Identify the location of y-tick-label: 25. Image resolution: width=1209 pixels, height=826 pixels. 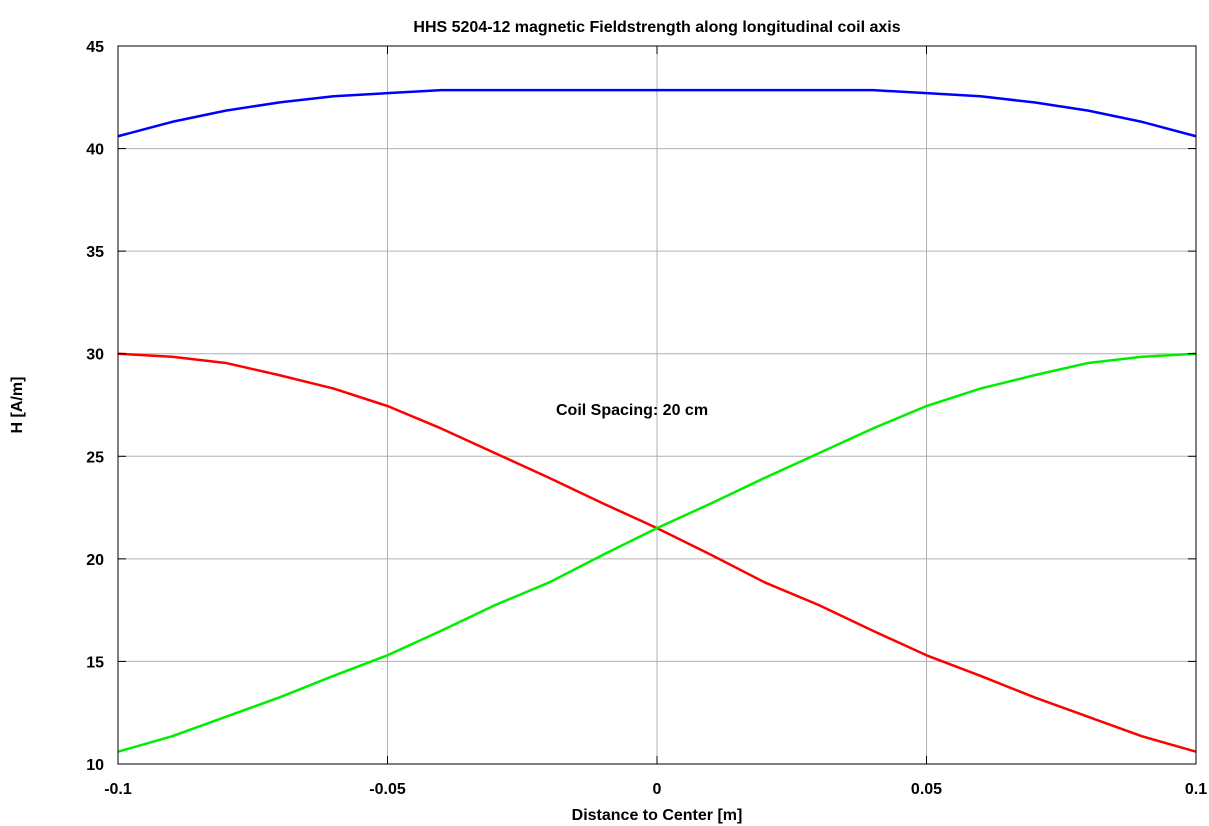
(95, 457).